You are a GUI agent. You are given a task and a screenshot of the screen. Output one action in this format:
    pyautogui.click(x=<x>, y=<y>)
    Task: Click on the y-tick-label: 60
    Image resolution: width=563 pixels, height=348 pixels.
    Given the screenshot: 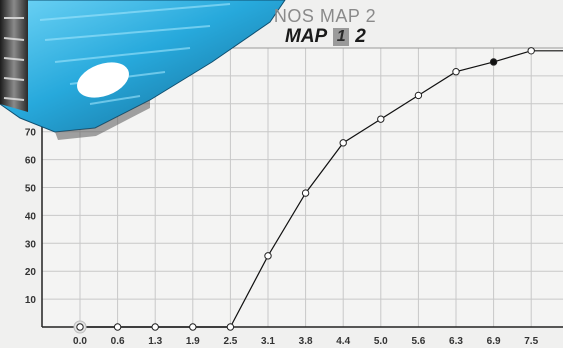 What is the action you would take?
    pyautogui.click(x=31, y=161)
    